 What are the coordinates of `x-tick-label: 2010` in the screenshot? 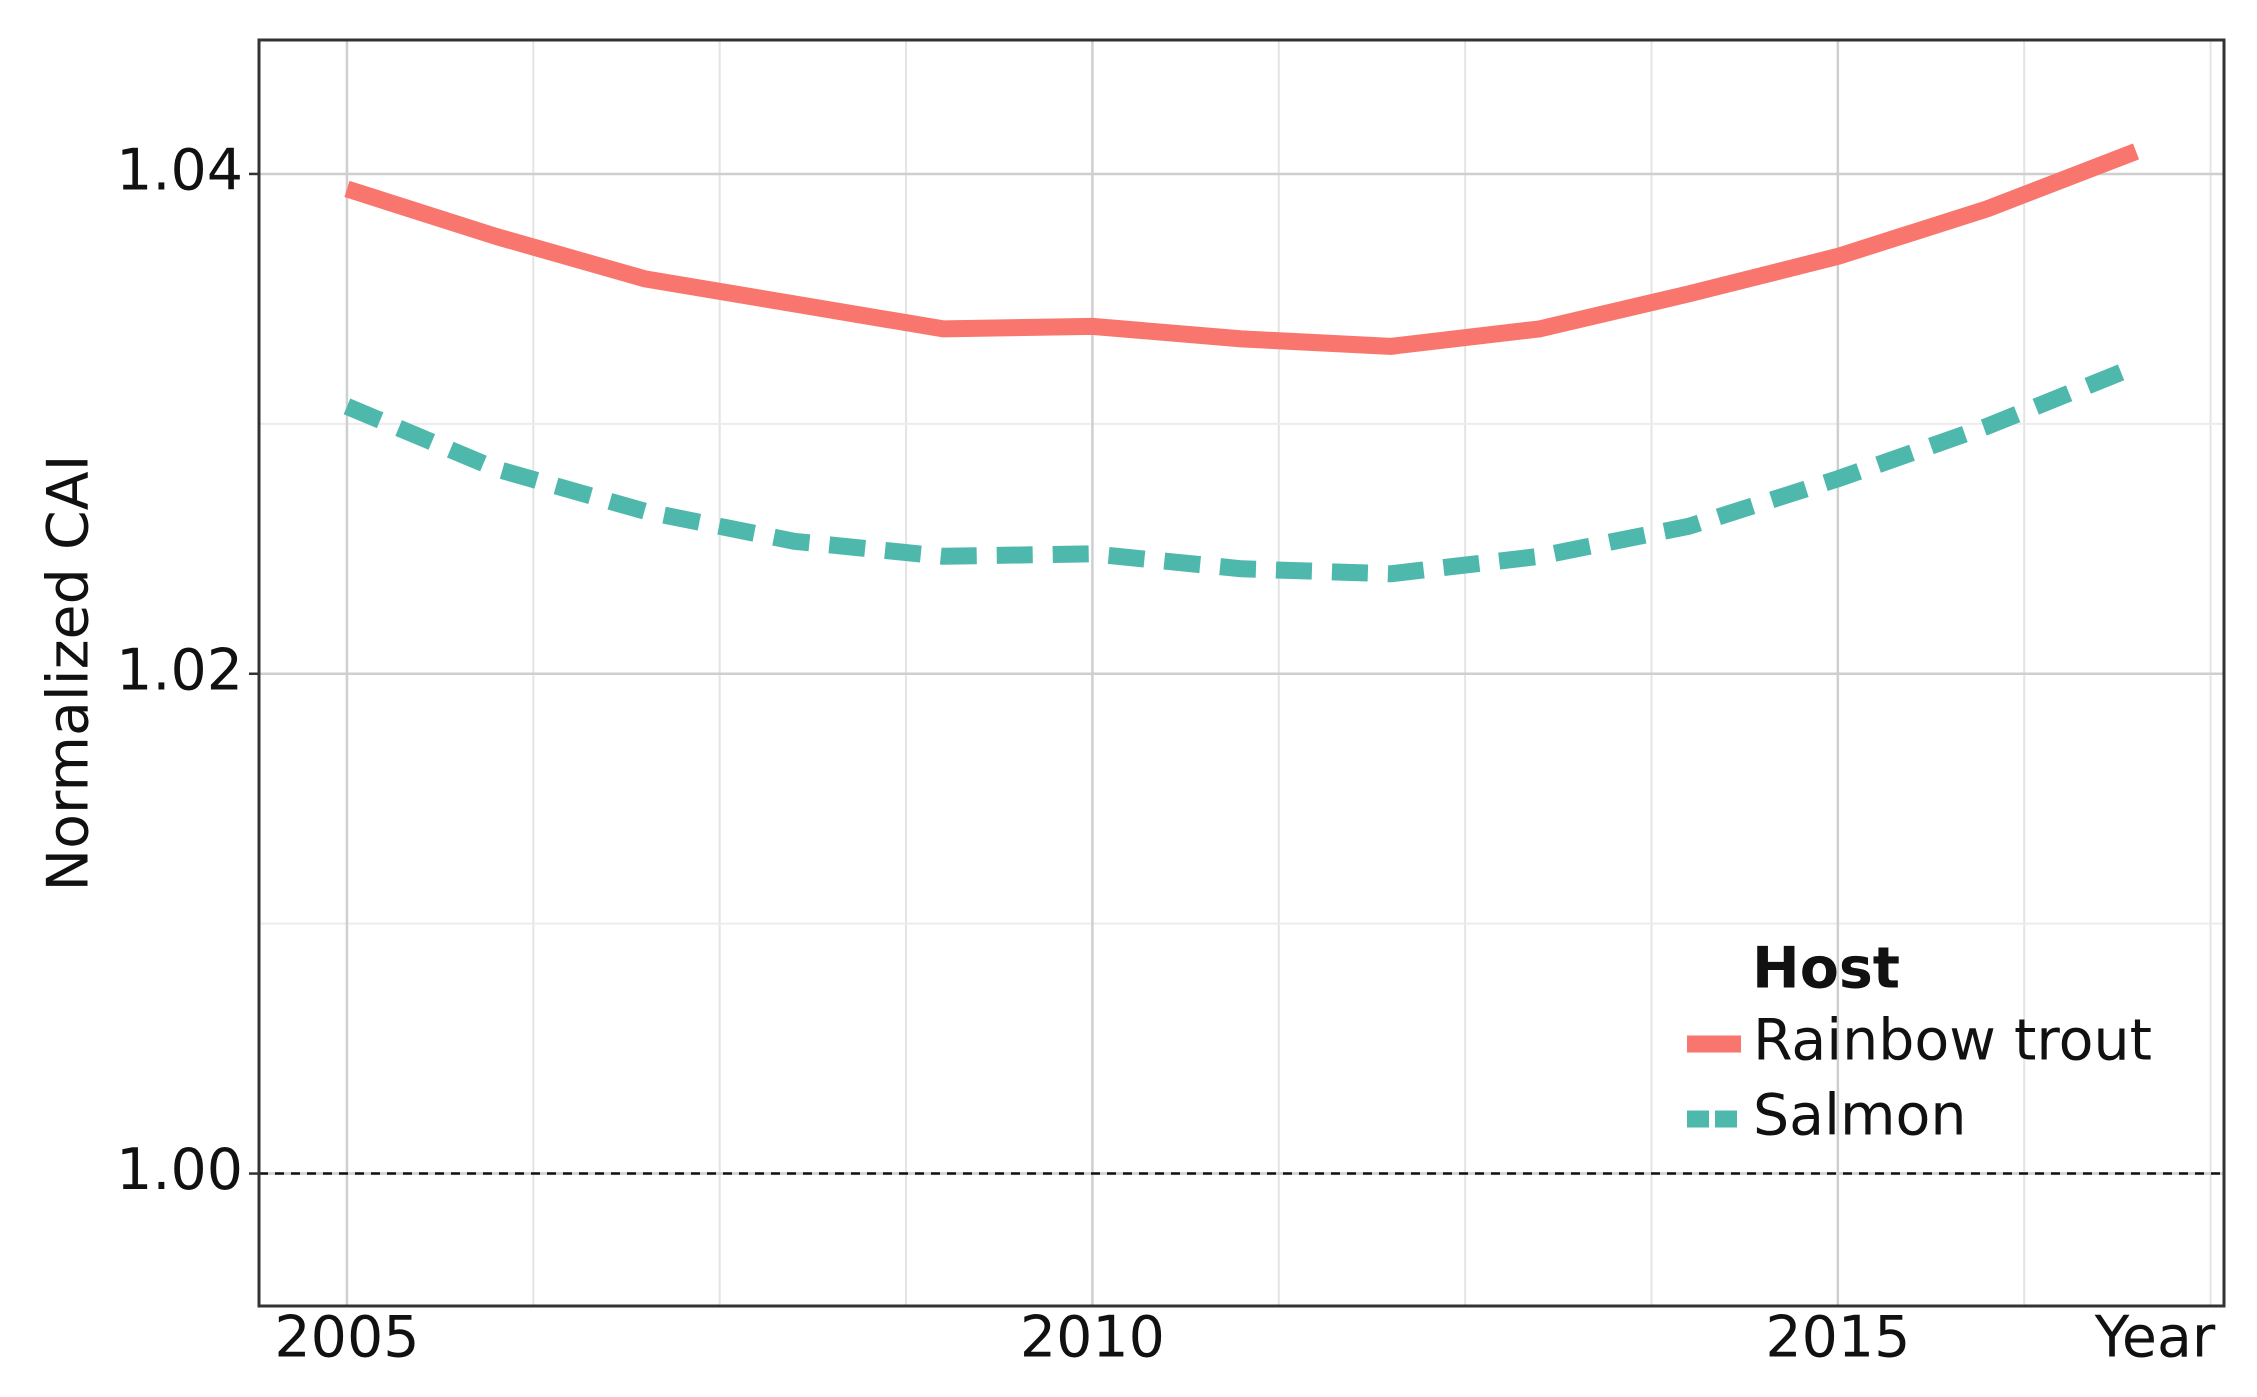 It's located at (1092, 1338).